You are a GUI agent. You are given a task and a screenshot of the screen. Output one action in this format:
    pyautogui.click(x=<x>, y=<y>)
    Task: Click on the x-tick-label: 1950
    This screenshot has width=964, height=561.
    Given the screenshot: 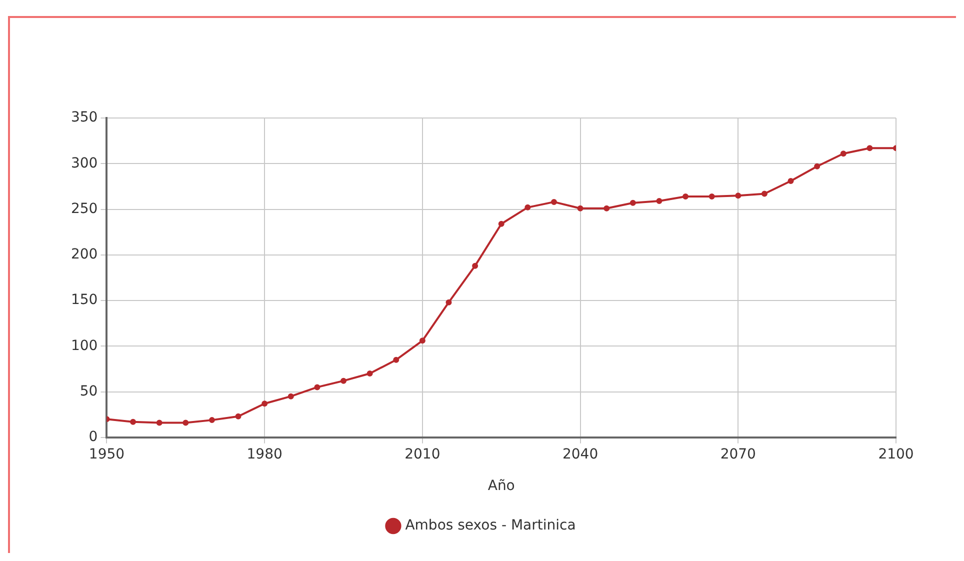 What is the action you would take?
    pyautogui.click(x=106, y=454)
    